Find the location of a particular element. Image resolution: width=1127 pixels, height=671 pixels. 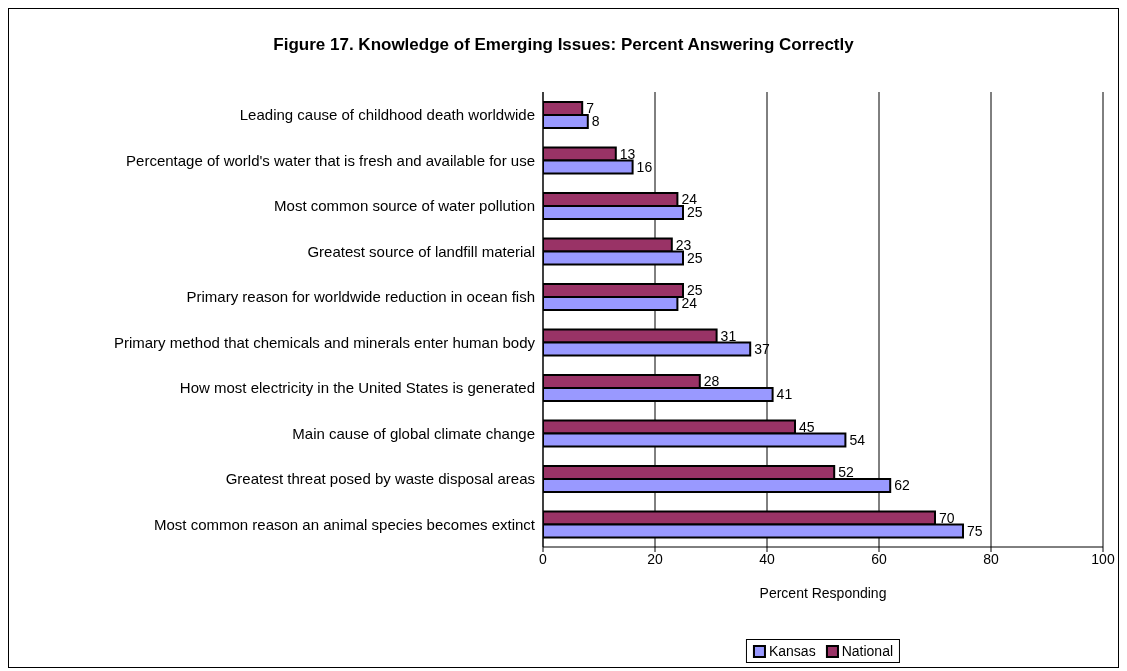

legend-label: National is located at coordinates (867, 651).